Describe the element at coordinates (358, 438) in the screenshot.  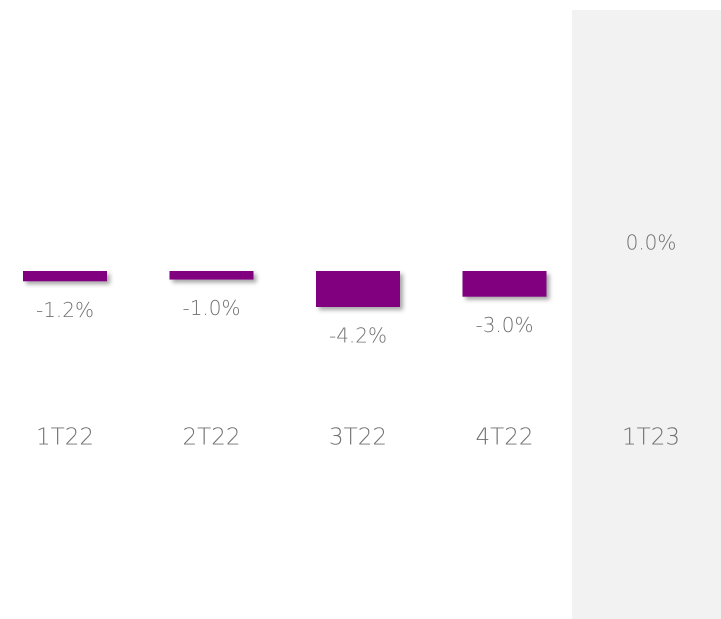
I see `x-tick-label: 3T22` at that location.